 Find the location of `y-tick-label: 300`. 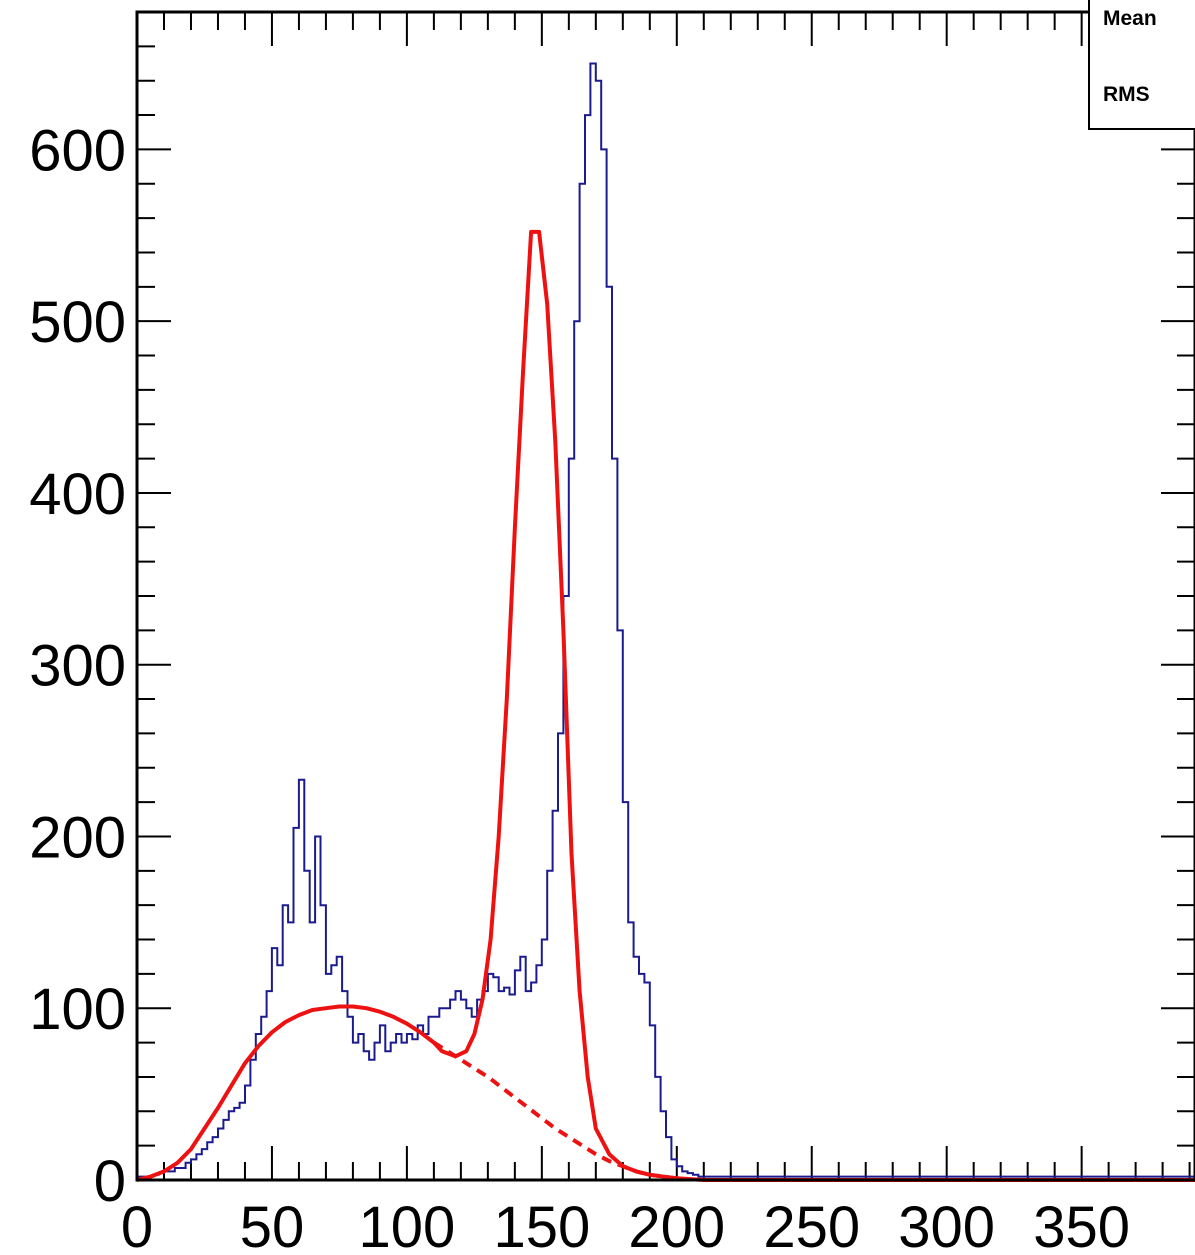

y-tick-label: 300 is located at coordinates (77, 666).